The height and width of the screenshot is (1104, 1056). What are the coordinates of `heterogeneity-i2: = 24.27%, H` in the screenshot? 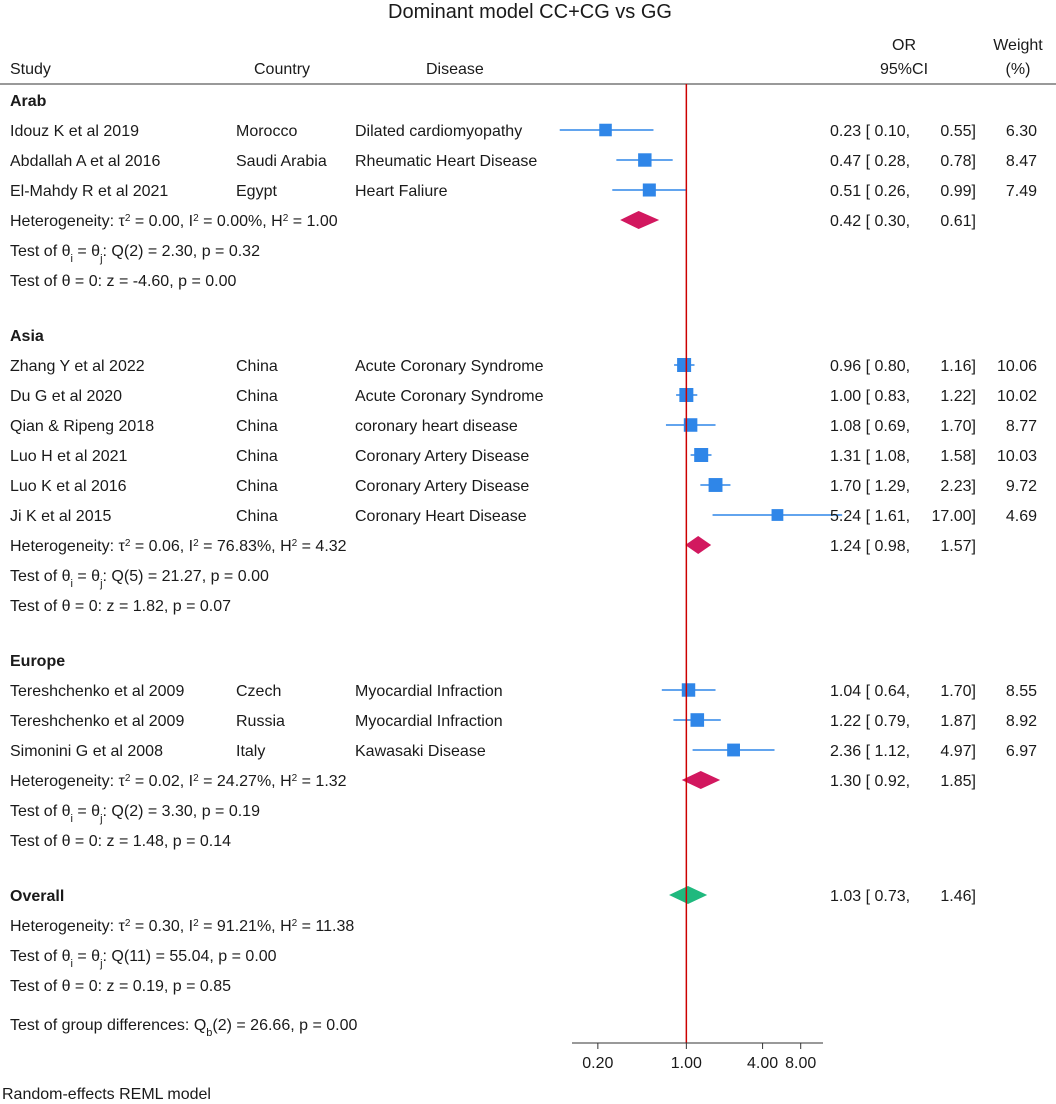 It's located at (245, 781).